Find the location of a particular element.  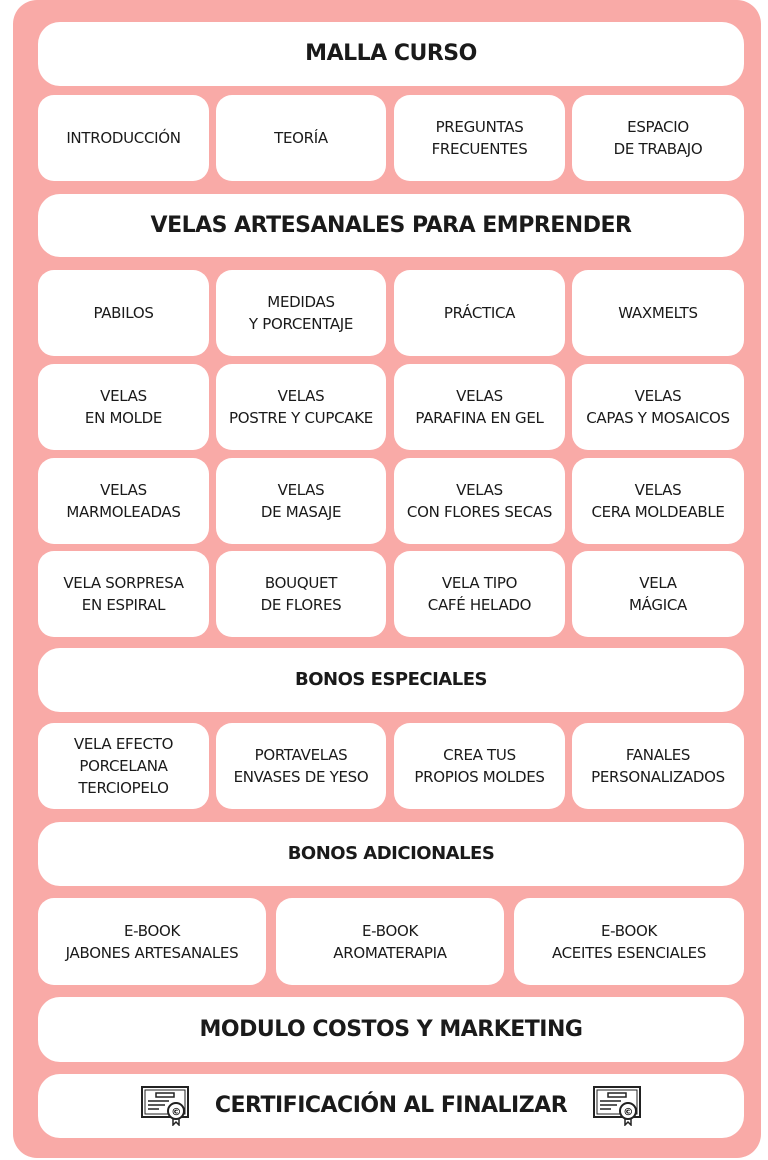

ebook-module: E-BOOK JABONES ARTESANALES is located at coordinates (152, 941).